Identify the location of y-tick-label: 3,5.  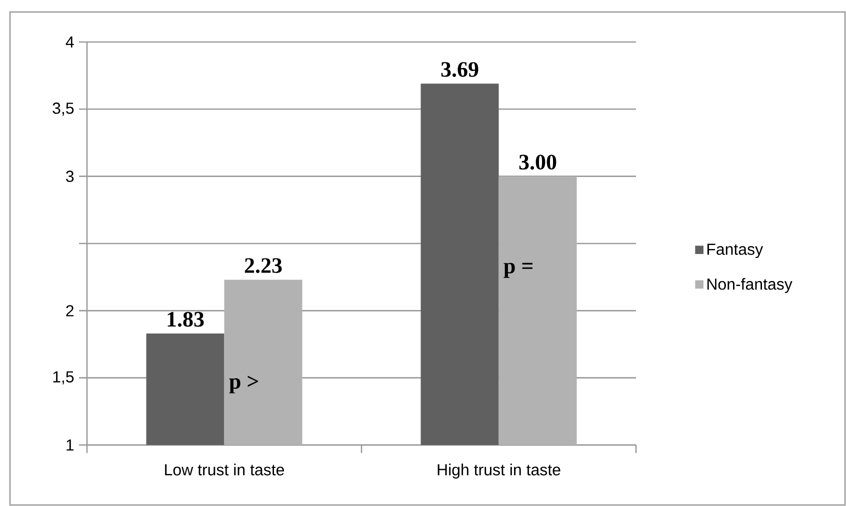
(63, 109).